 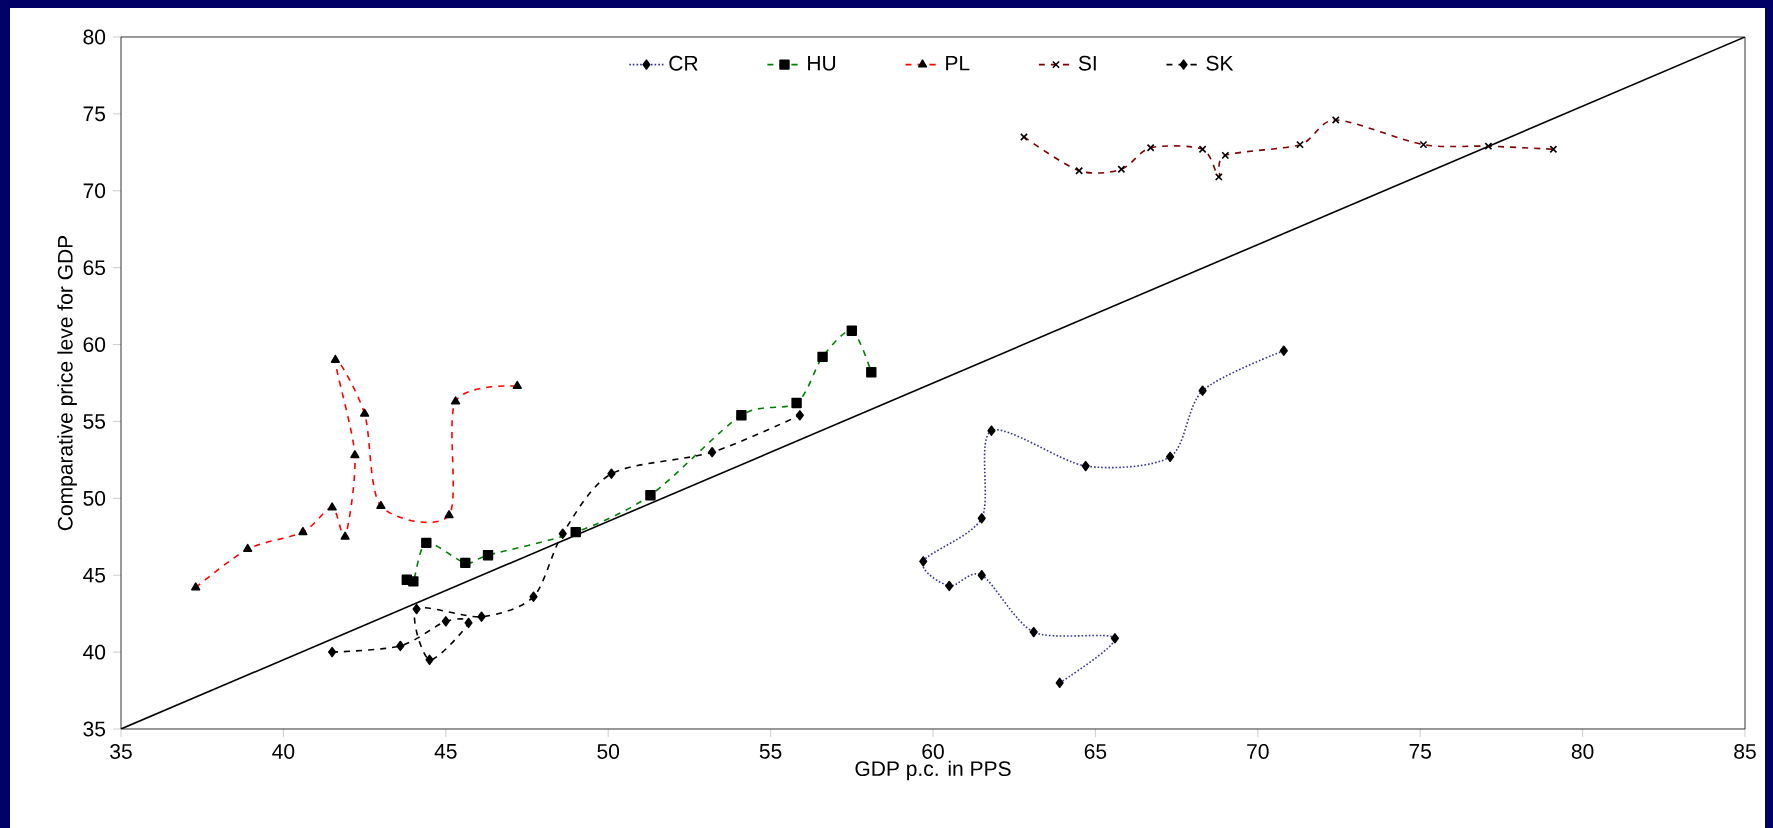 I want to click on y-tick-label: 40, so click(x=94, y=652).